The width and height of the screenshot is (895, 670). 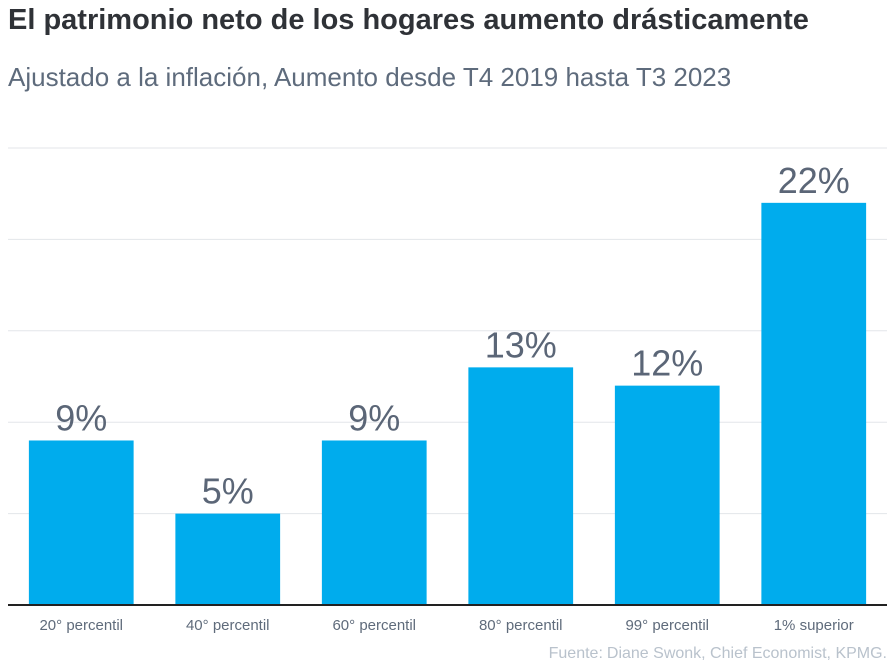 I want to click on value-label-5: 22%, so click(x=814, y=180).